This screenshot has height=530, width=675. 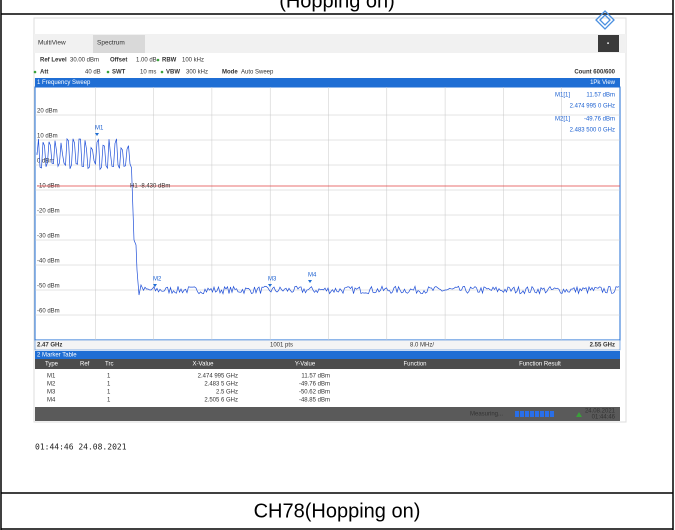 I want to click on threshold-label: H1 -8.430 dBm, so click(x=150, y=187).